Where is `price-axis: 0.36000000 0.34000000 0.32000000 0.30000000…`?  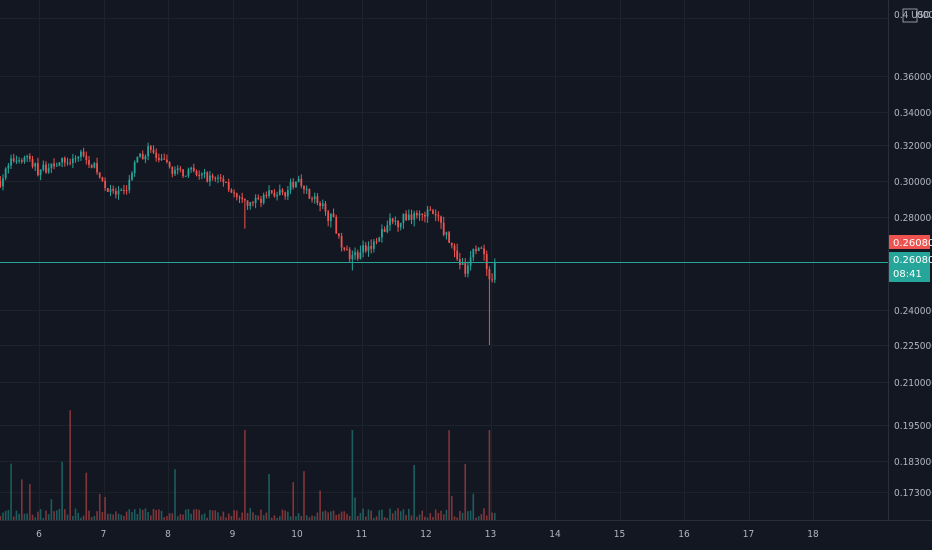 price-axis: 0.36000000 0.34000000 0.32000000 0.30000000… is located at coordinates (910, 260).